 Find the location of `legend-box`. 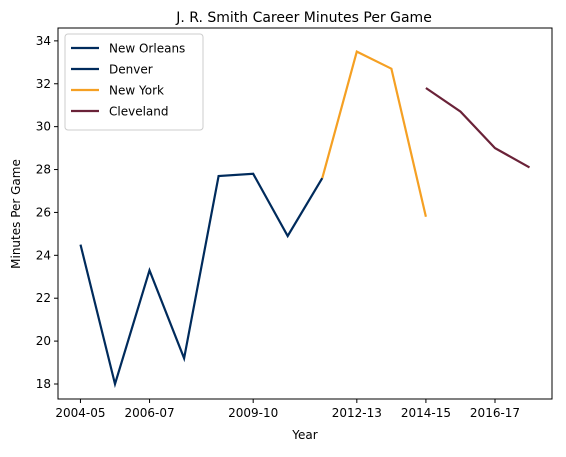

legend-box is located at coordinates (134, 82).